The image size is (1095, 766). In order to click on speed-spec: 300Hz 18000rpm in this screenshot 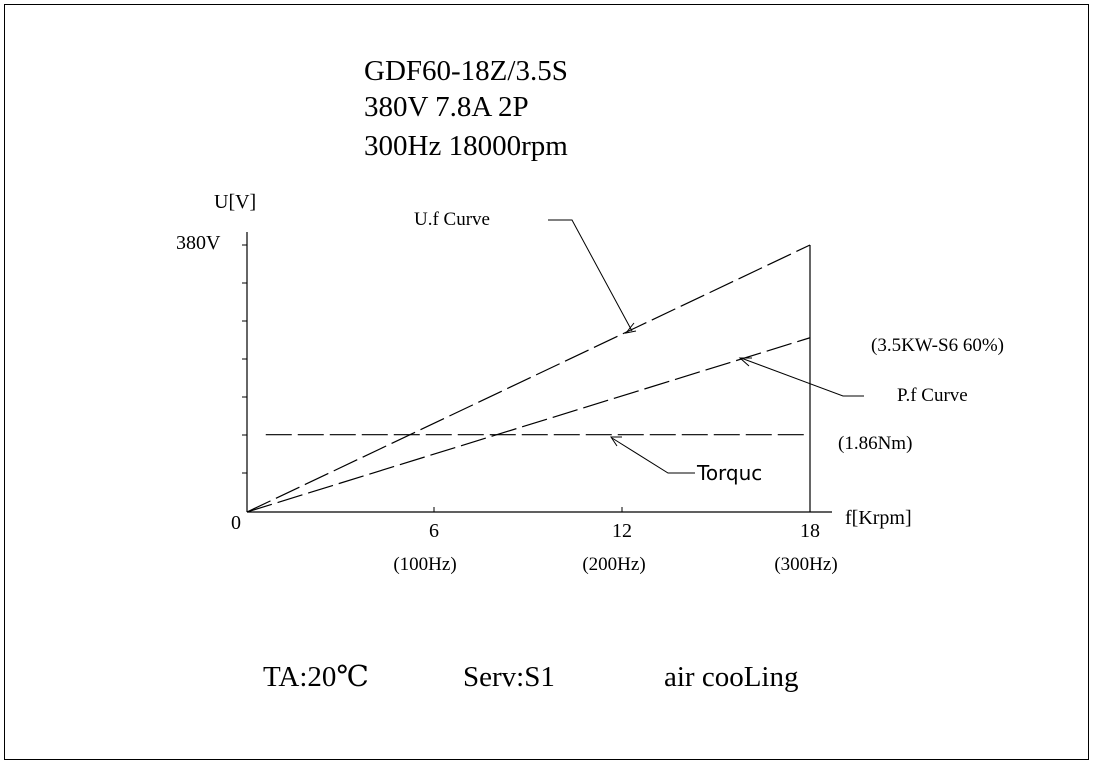, I will do `click(466, 146)`.